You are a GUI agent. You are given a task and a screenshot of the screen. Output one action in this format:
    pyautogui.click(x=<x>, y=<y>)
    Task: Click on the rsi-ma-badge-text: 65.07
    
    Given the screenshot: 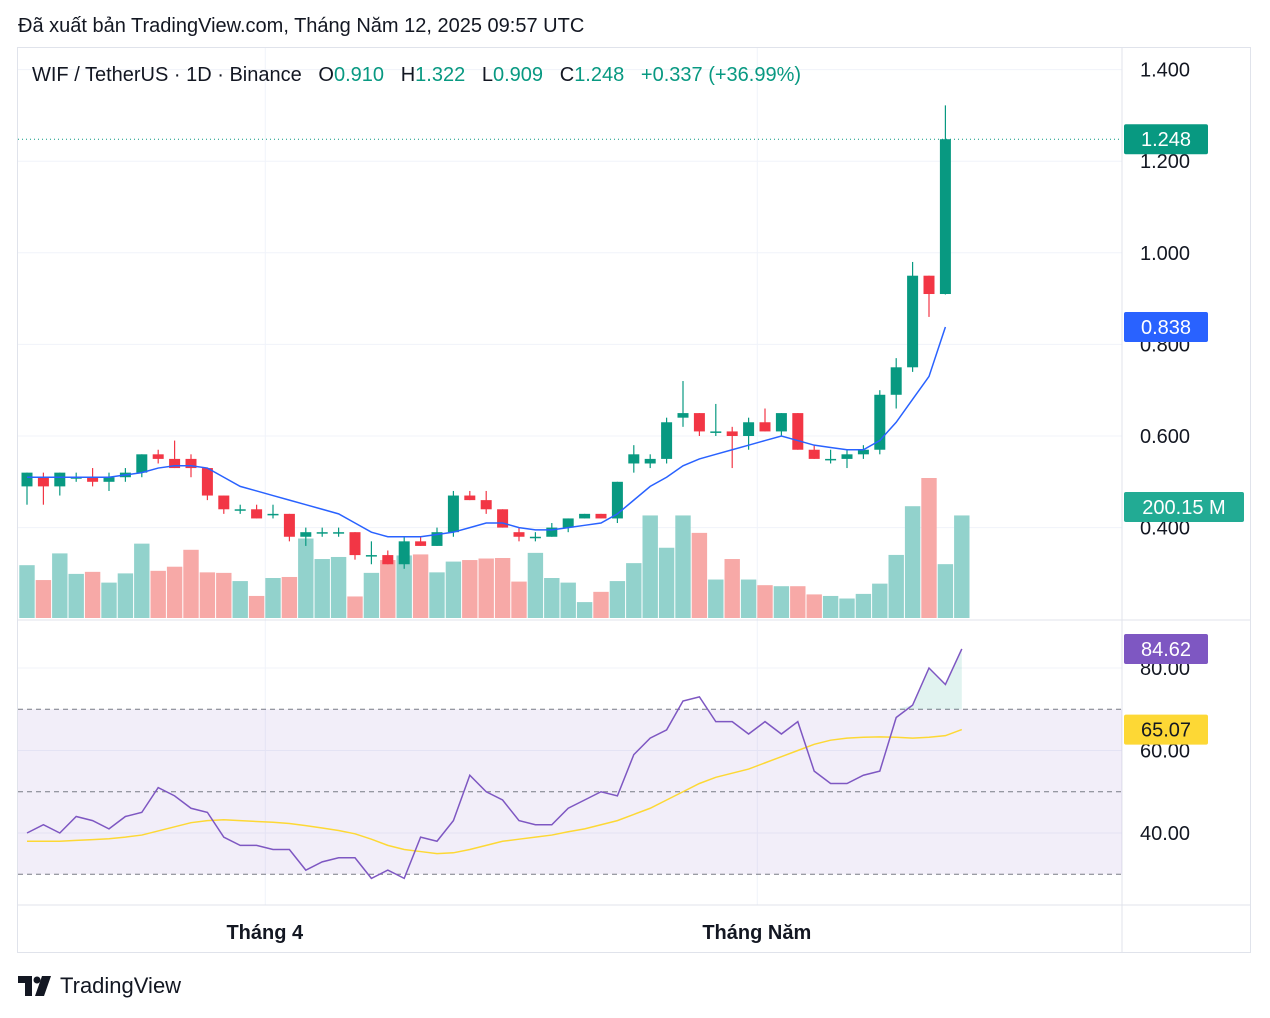 What is the action you would take?
    pyautogui.click(x=1166, y=731)
    